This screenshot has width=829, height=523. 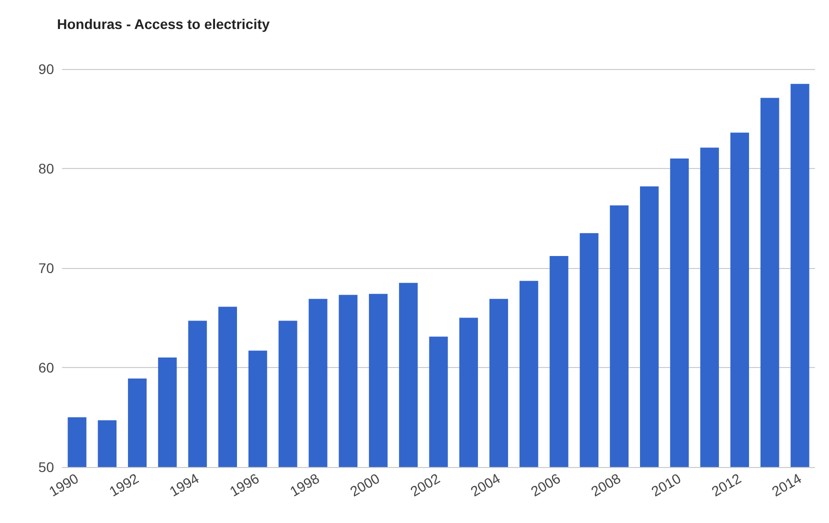 I want to click on y-tick-label: 90, so click(x=46, y=69).